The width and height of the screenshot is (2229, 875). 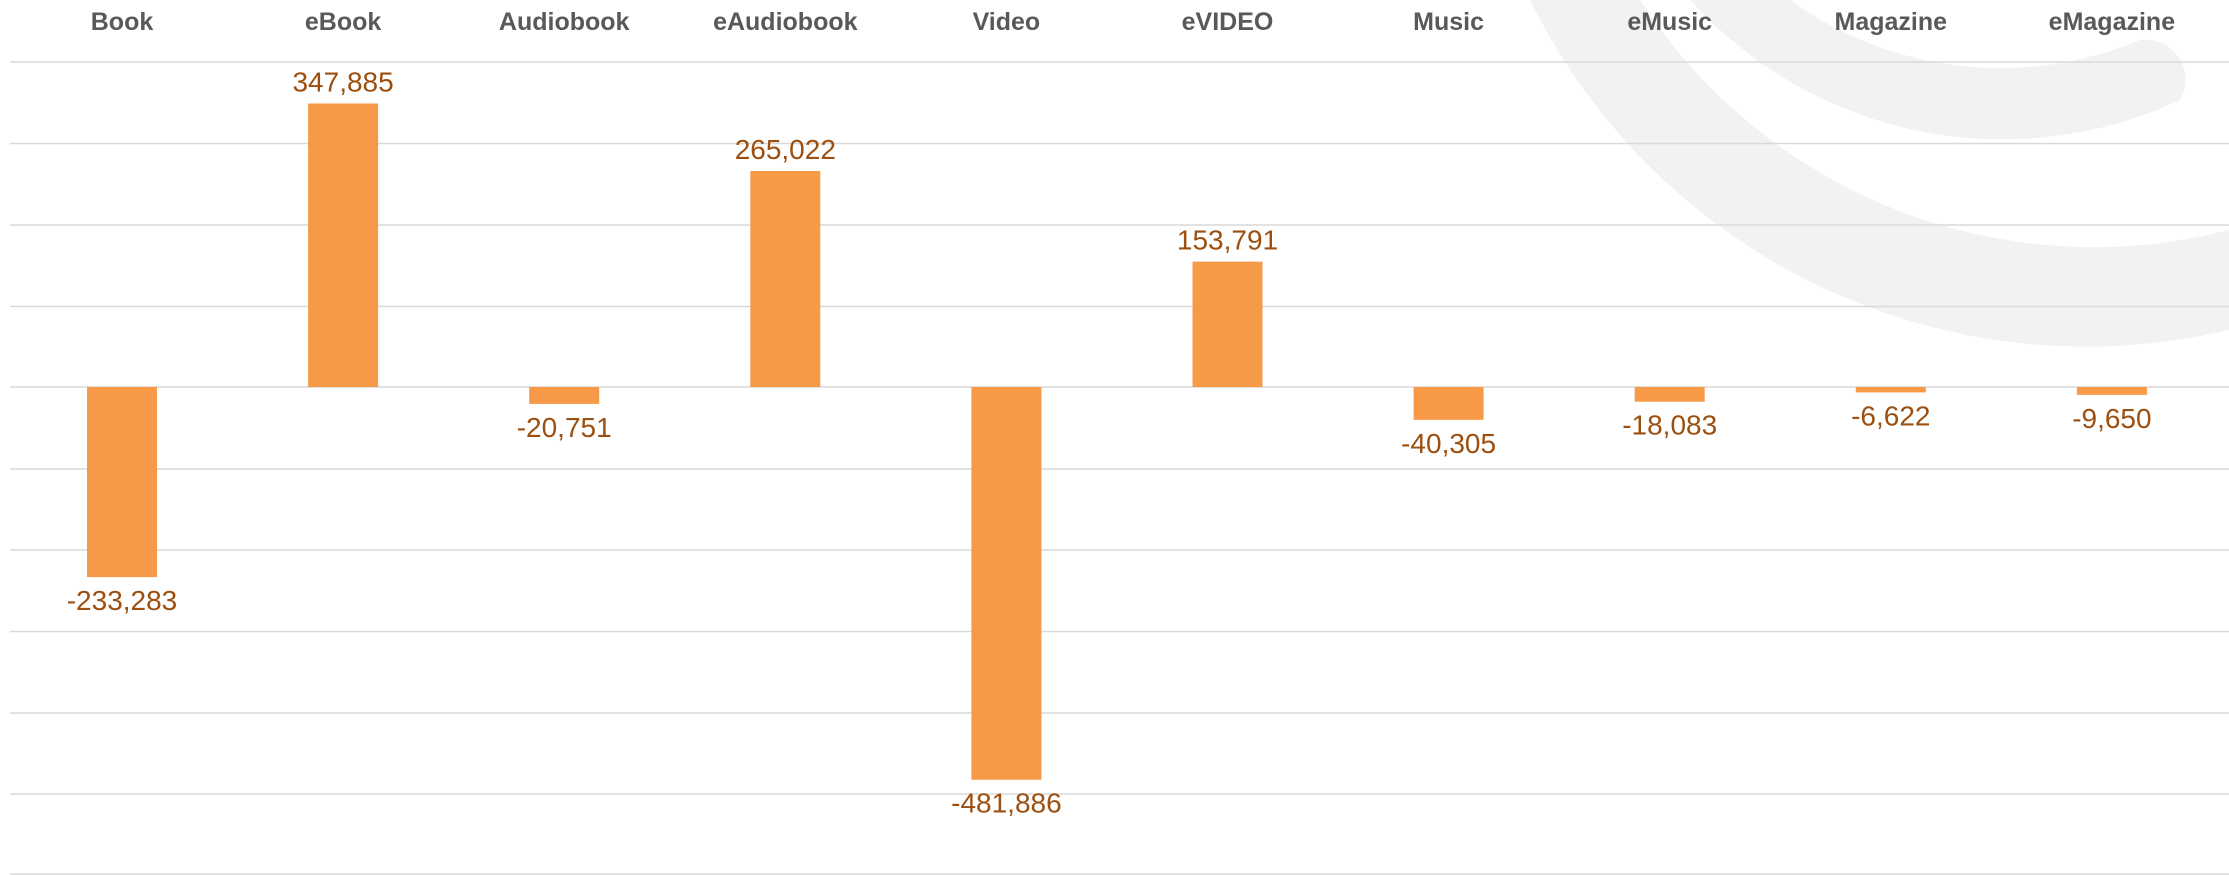 What do you see at coordinates (1890, 415) in the screenshot?
I see `data-label-magazine: -6,622` at bounding box center [1890, 415].